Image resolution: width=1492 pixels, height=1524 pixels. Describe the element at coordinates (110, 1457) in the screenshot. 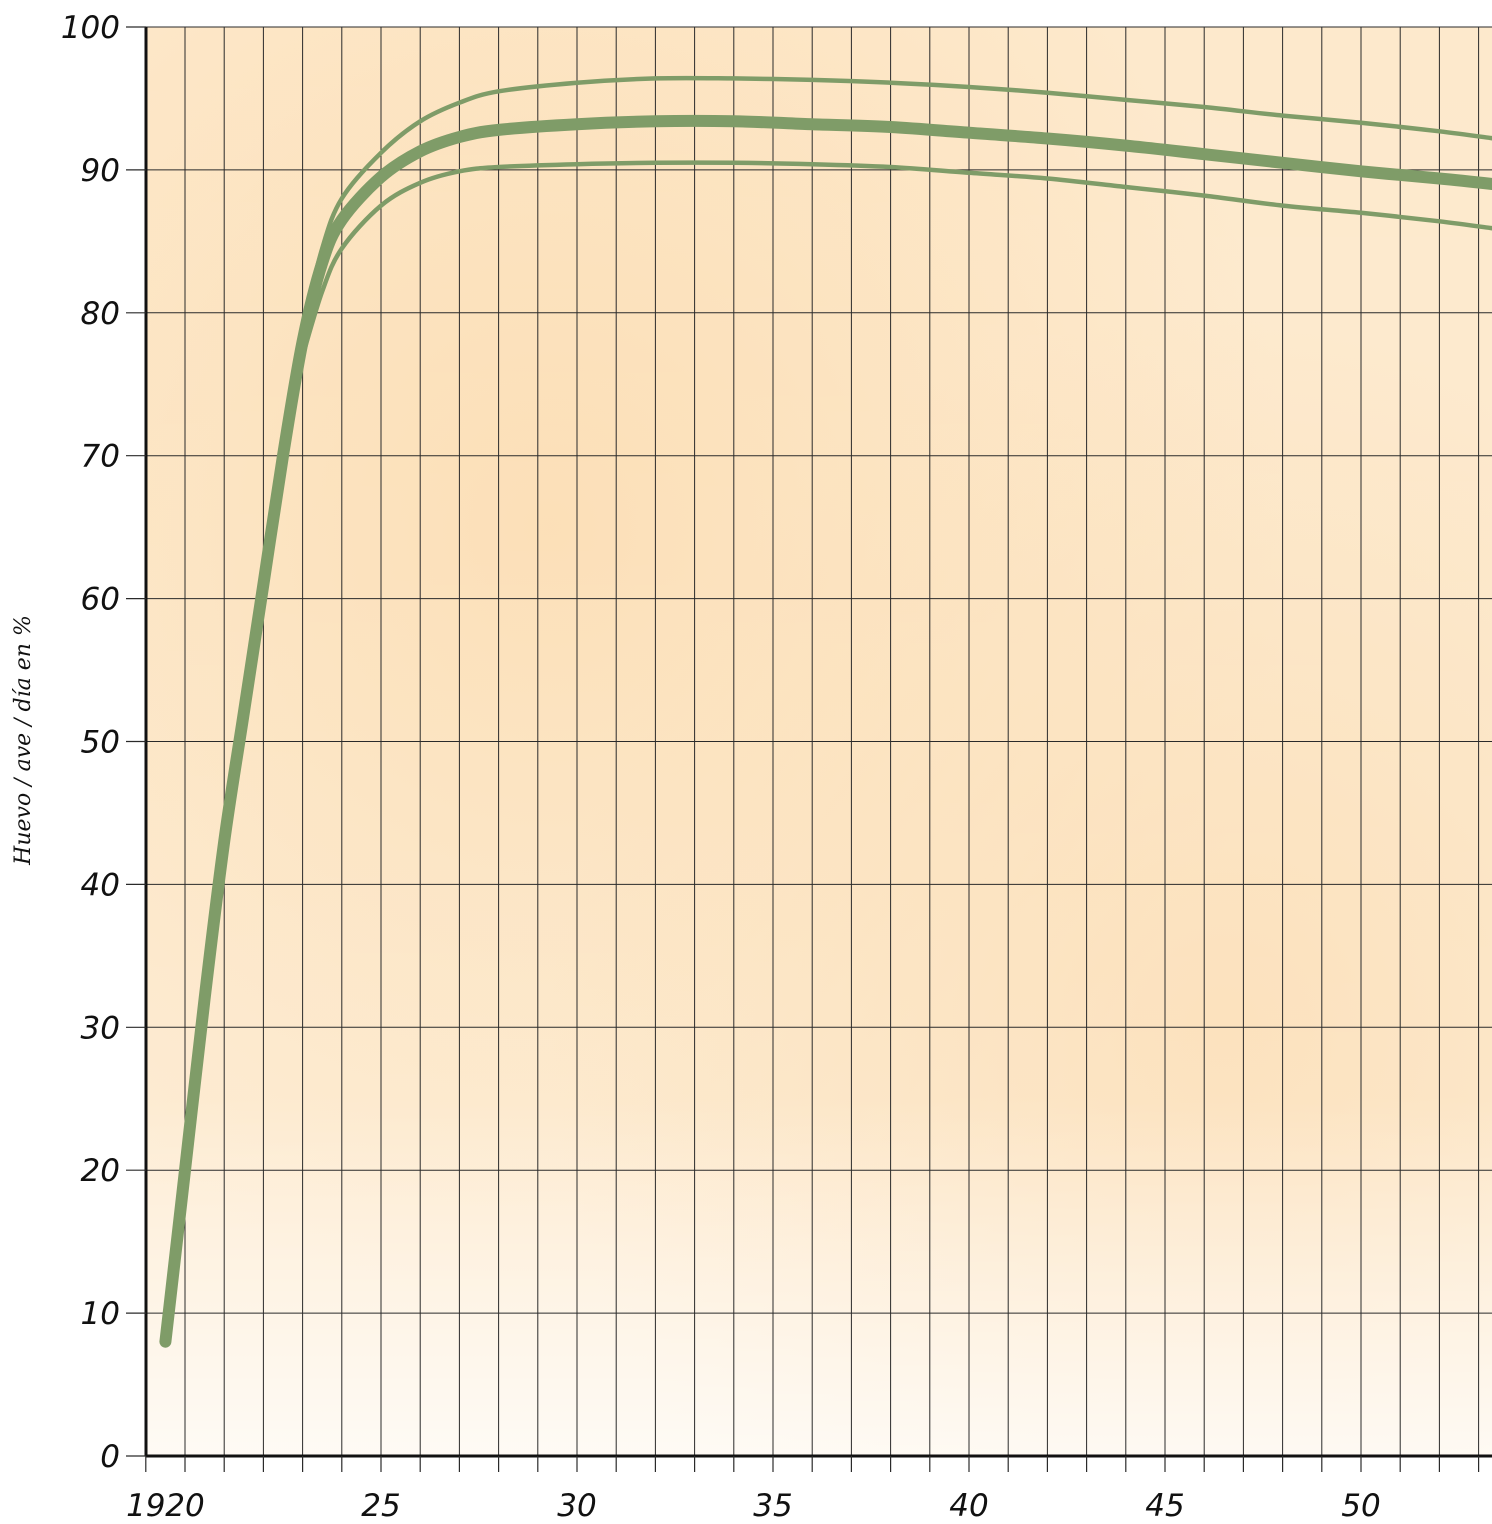

I see `y-tick-label-0: 0` at that location.